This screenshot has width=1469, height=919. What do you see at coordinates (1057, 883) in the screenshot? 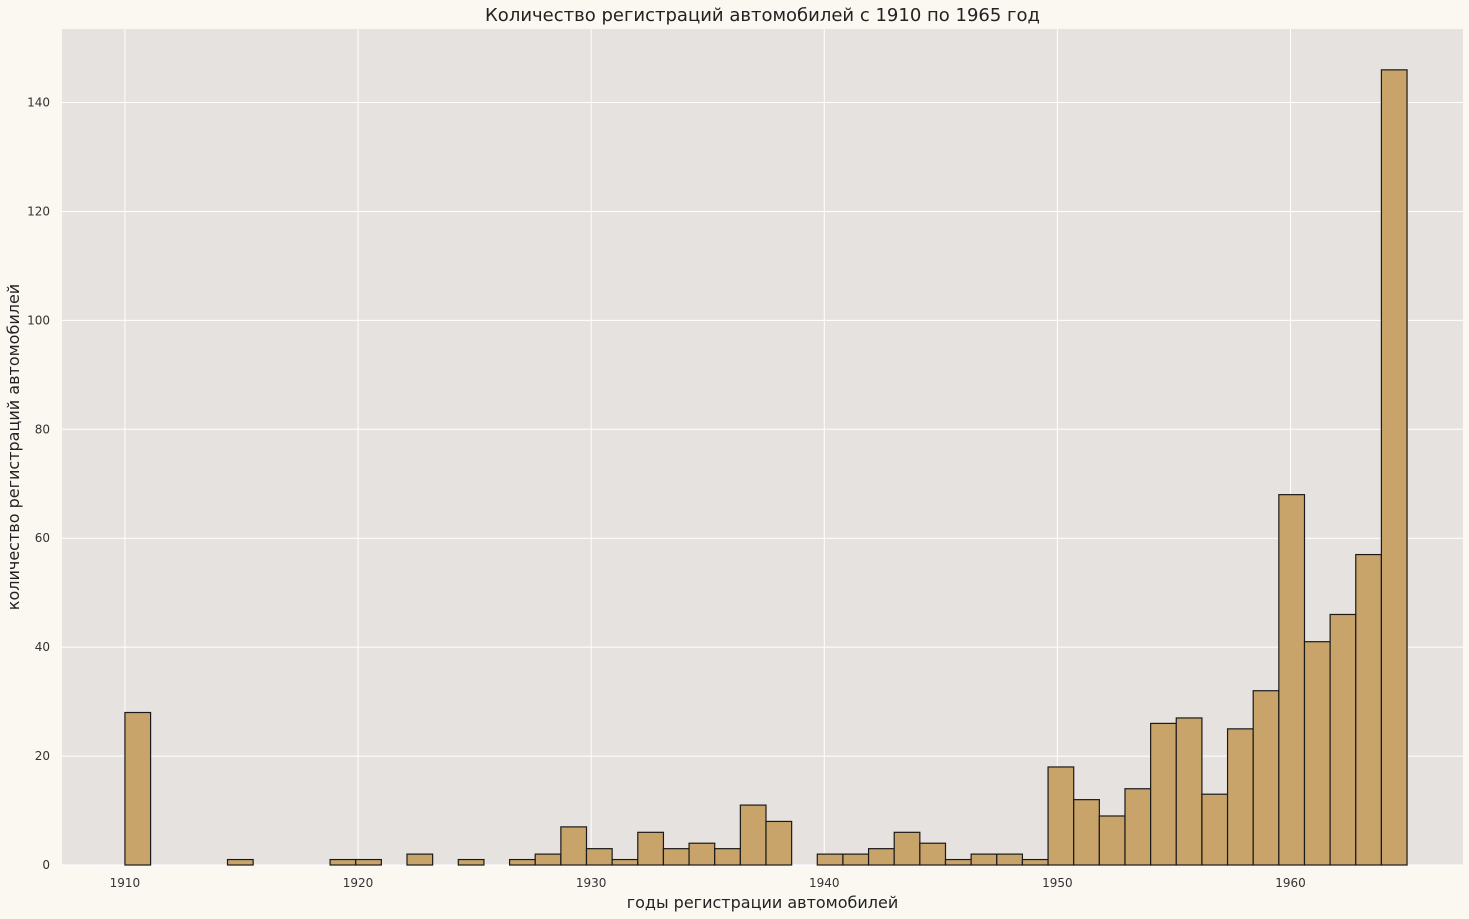
I see `x-tick-label: 1950` at bounding box center [1057, 883].